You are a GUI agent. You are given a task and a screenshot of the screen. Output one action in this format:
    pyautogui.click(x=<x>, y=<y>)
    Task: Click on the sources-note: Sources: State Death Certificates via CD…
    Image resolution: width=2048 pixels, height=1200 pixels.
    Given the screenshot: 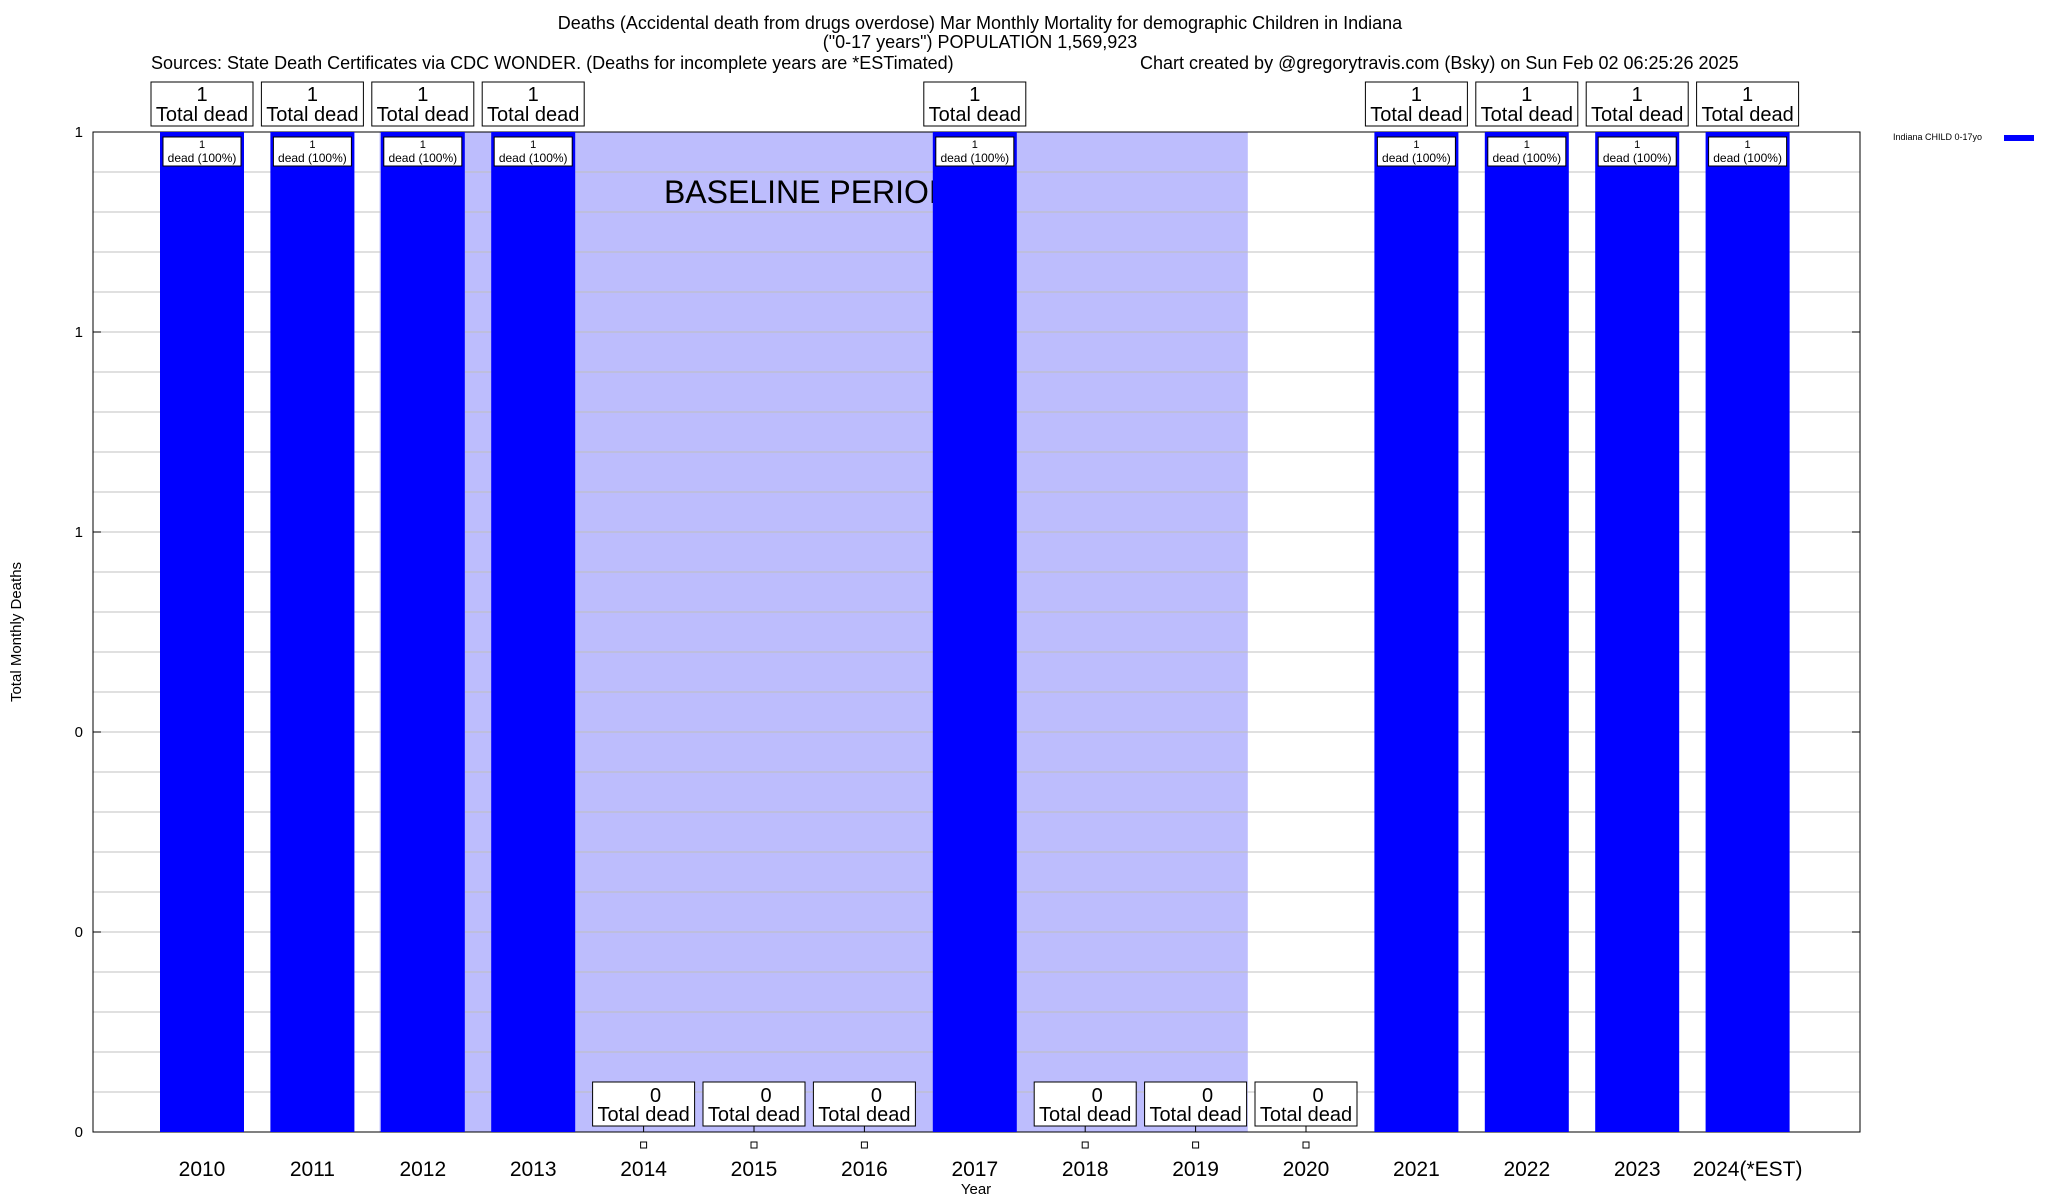 What is the action you would take?
    pyautogui.click(x=552, y=63)
    